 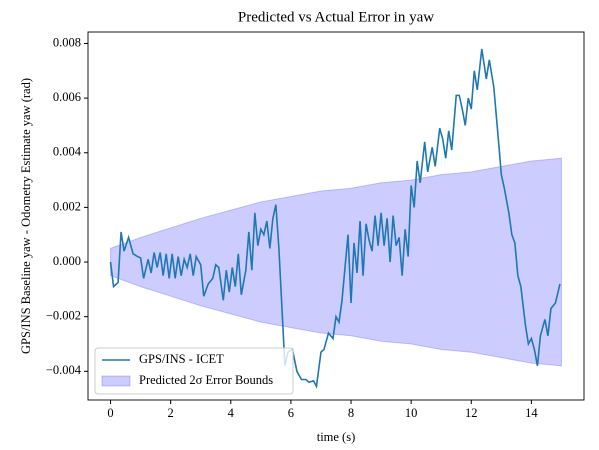 I want to click on y-tick-label: 0.006, so click(x=67, y=97).